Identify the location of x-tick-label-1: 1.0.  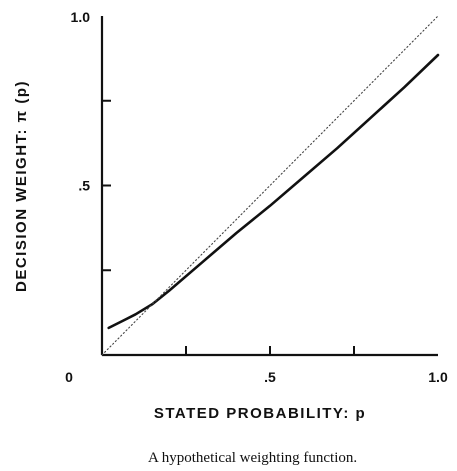
(438, 377).